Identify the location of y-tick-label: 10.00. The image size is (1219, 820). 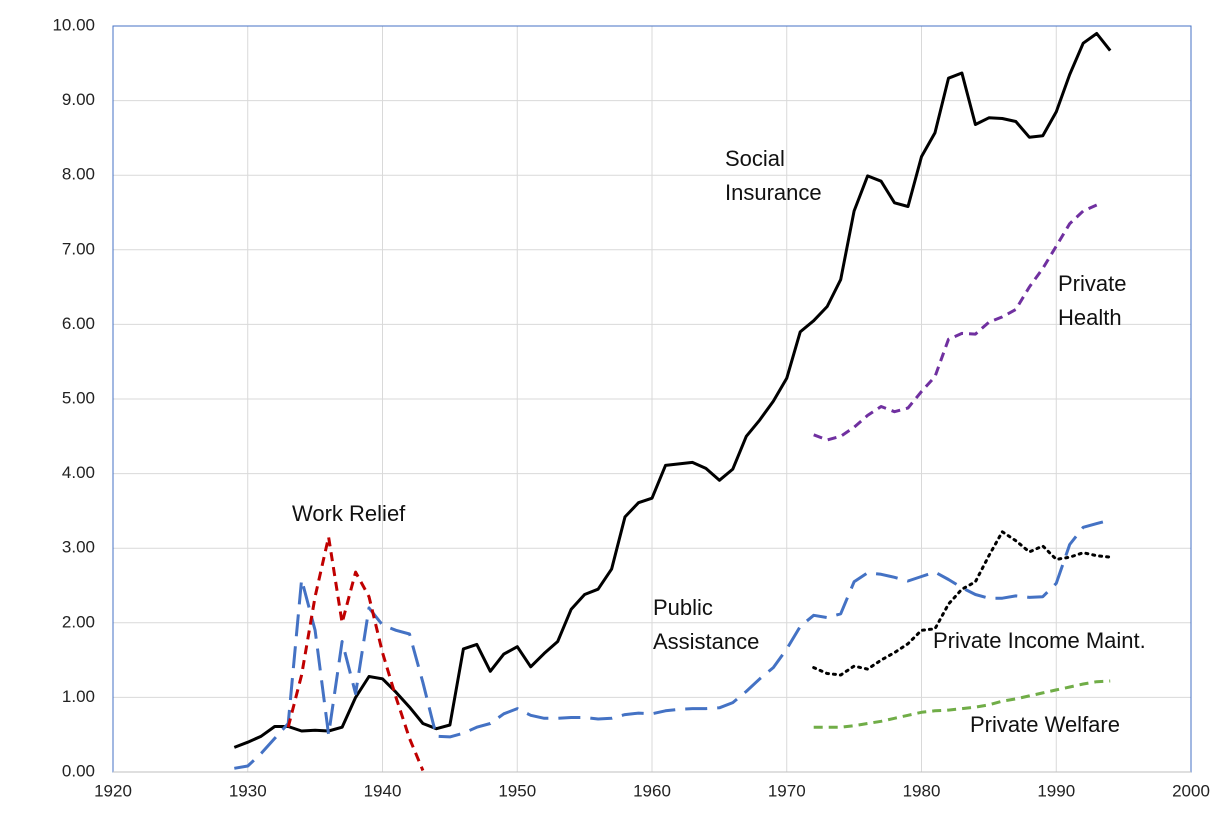
(73, 24).